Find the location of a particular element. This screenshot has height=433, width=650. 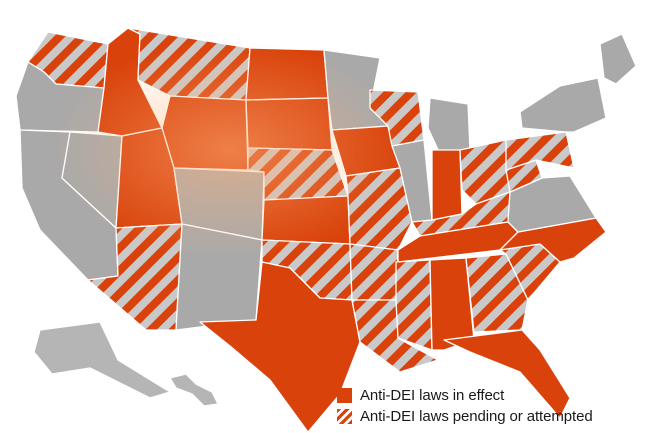

legend-item-pending: Anti-DEI laws pending or attempted is located at coordinates (465, 416).